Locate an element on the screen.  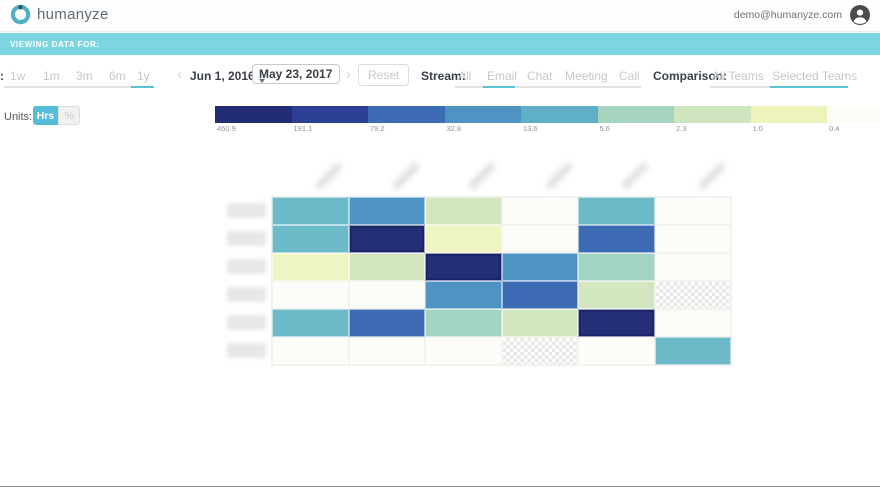
range-option-1m: 1m is located at coordinates (51, 76).